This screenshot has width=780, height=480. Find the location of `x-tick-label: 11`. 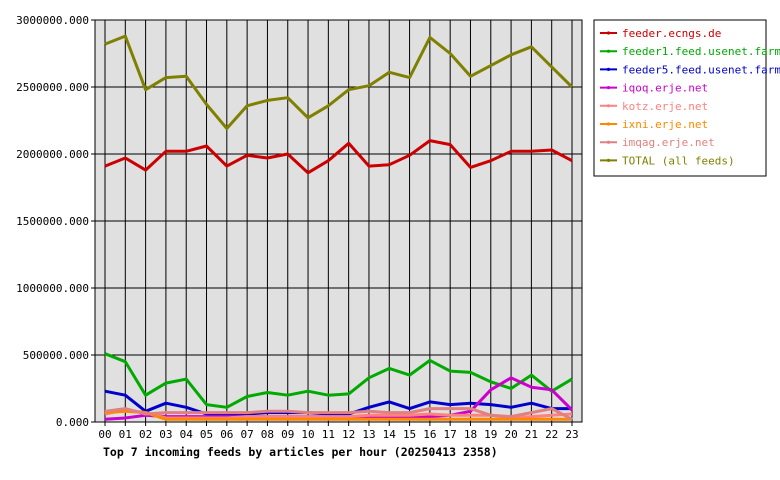

x-tick-label: 11 is located at coordinates (328, 434).